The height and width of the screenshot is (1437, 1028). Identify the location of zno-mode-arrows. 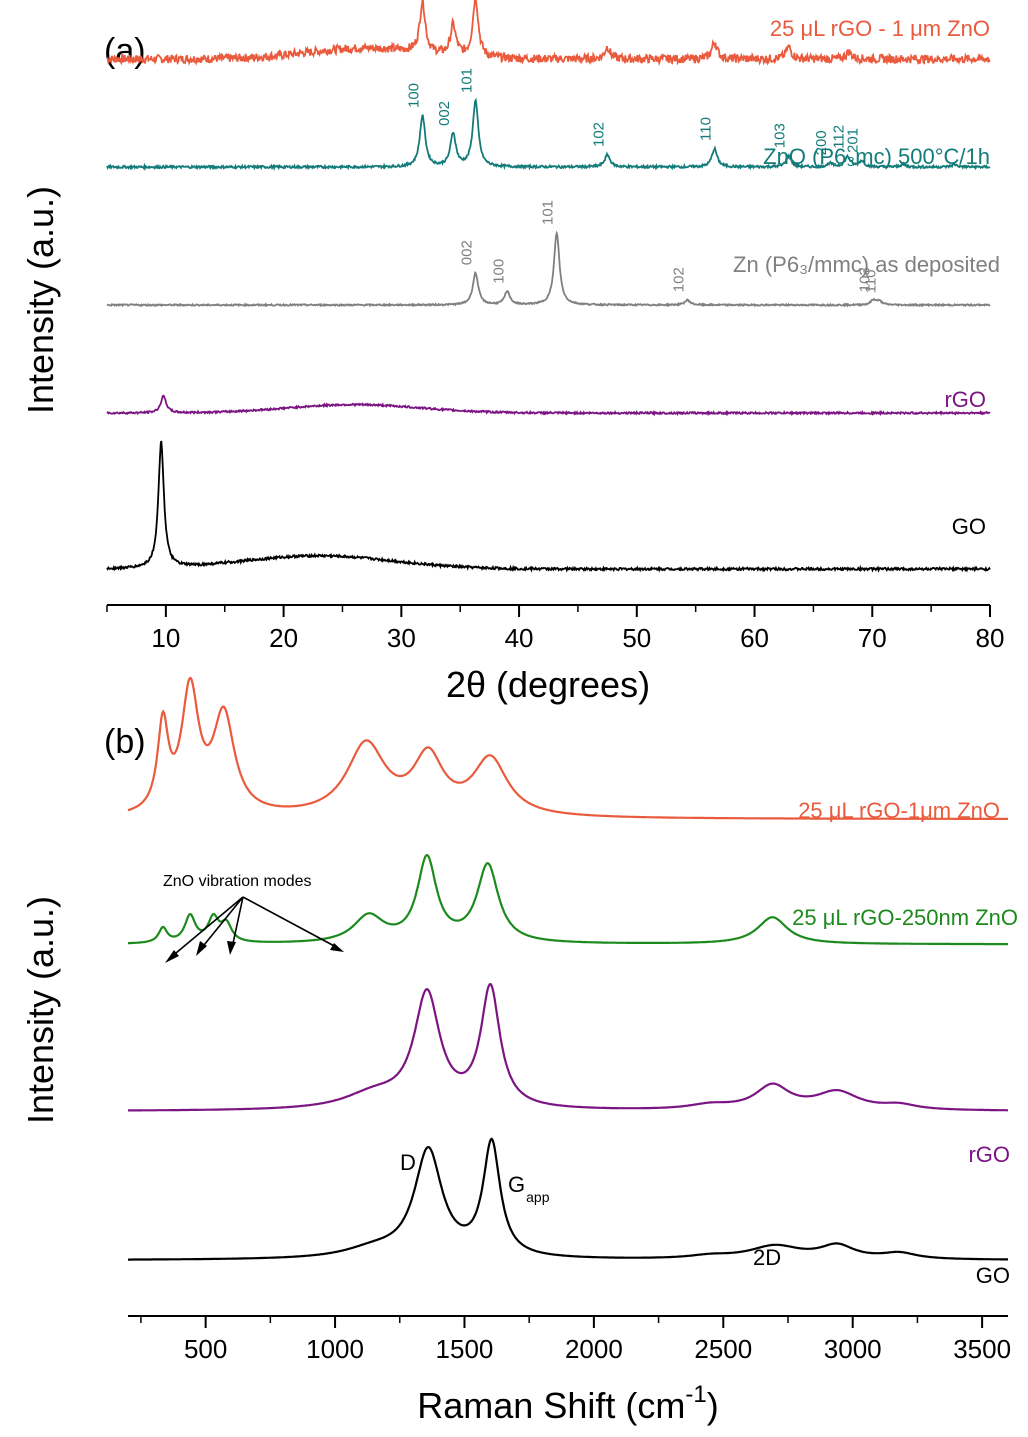
(254, 930).